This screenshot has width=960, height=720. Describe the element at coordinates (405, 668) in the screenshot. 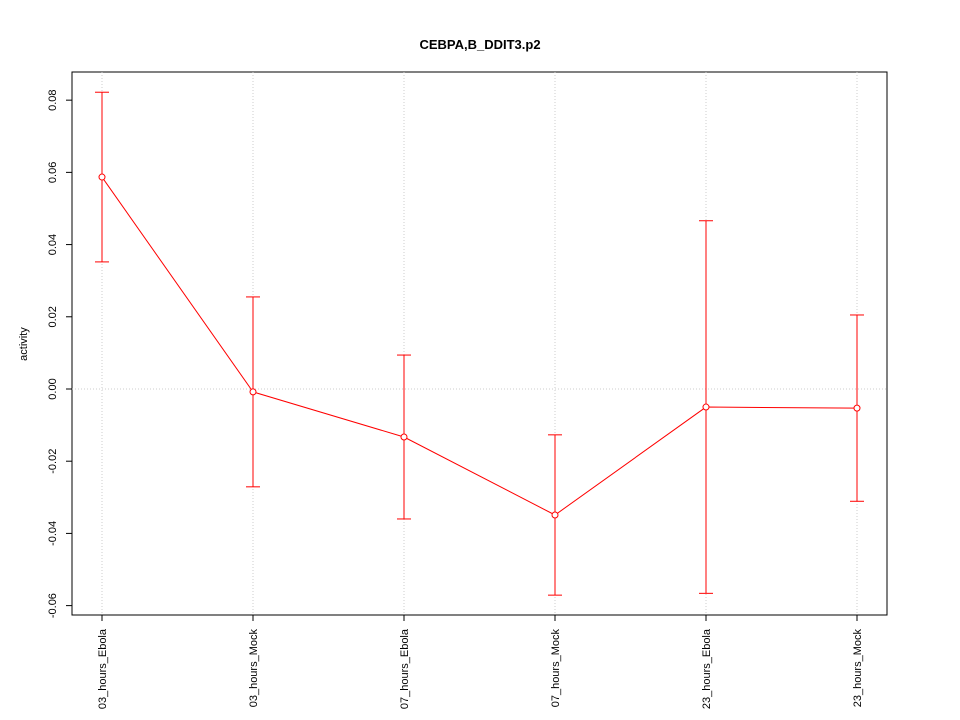

I see `x-tick-label: 07_hours_Ebola` at that location.